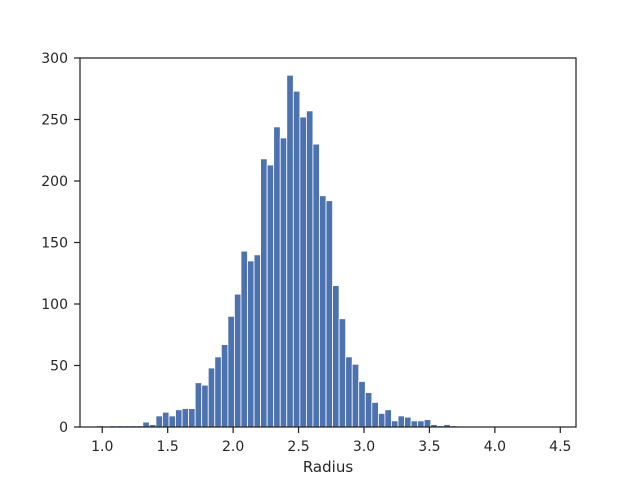  I want to click on x-tick-label: 4.0, so click(495, 447).